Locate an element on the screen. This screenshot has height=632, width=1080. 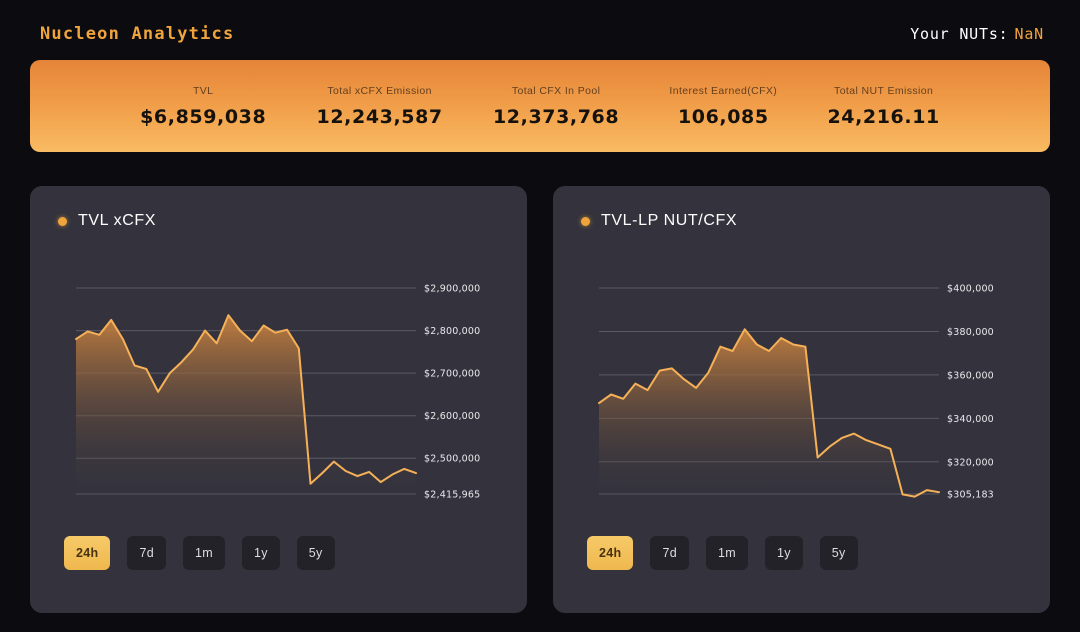
svg-text: $2,415,965 is located at coordinates (452, 495).